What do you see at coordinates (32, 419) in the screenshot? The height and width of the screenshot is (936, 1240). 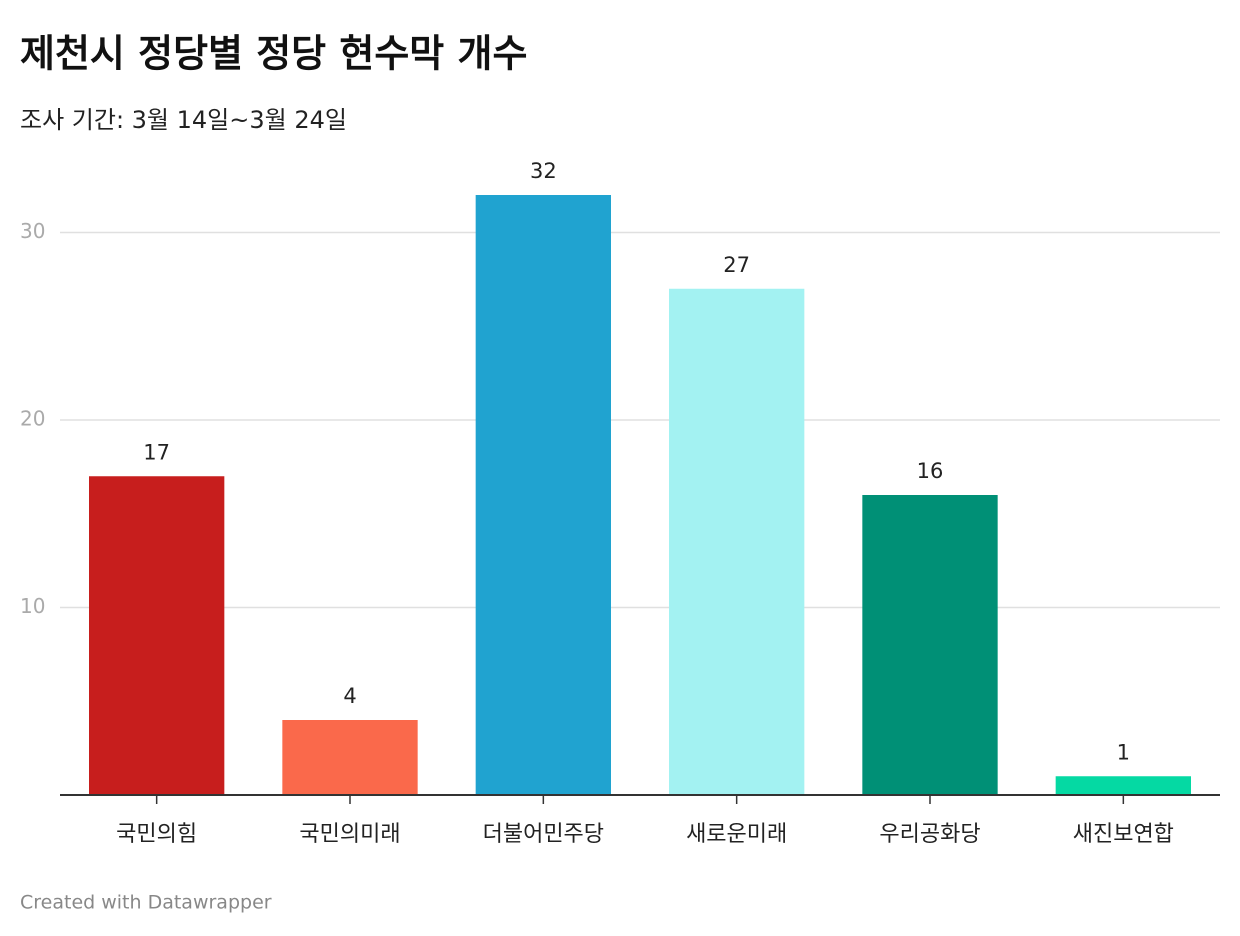 I see `y-tick-label: 20` at bounding box center [32, 419].